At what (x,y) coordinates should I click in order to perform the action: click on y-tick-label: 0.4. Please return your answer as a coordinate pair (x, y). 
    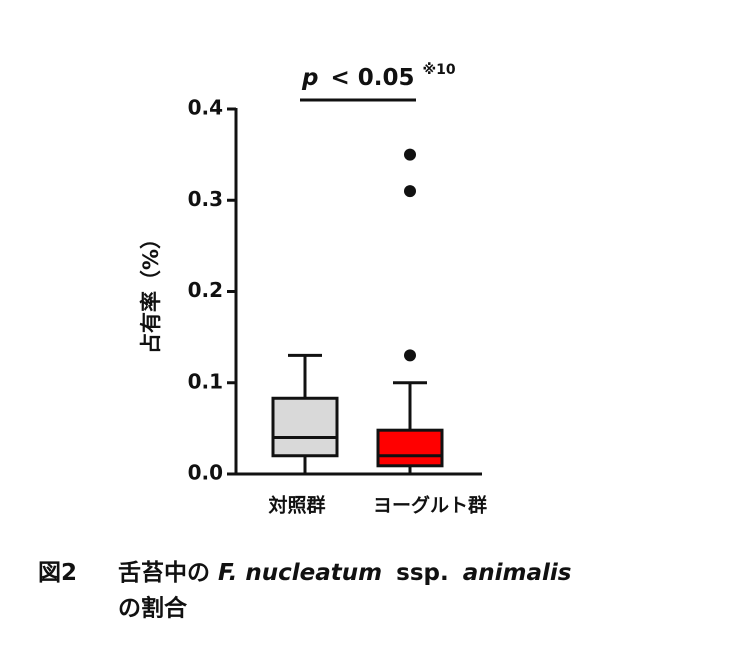
    Looking at the image, I should click on (205, 108).